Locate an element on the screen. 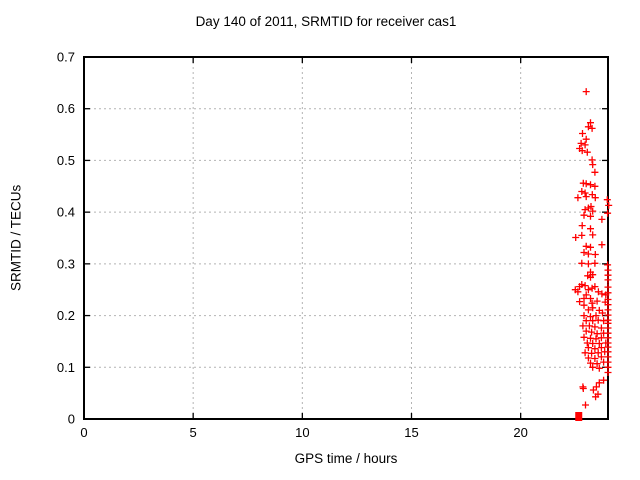  x-tick-label: 15 is located at coordinates (411, 432).